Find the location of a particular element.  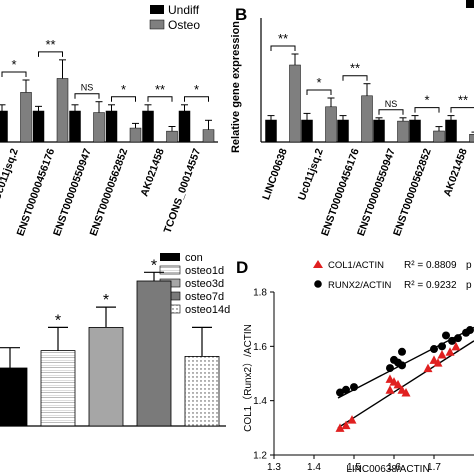

legend-a: Undiff Osteo is located at coordinates (174, 17).